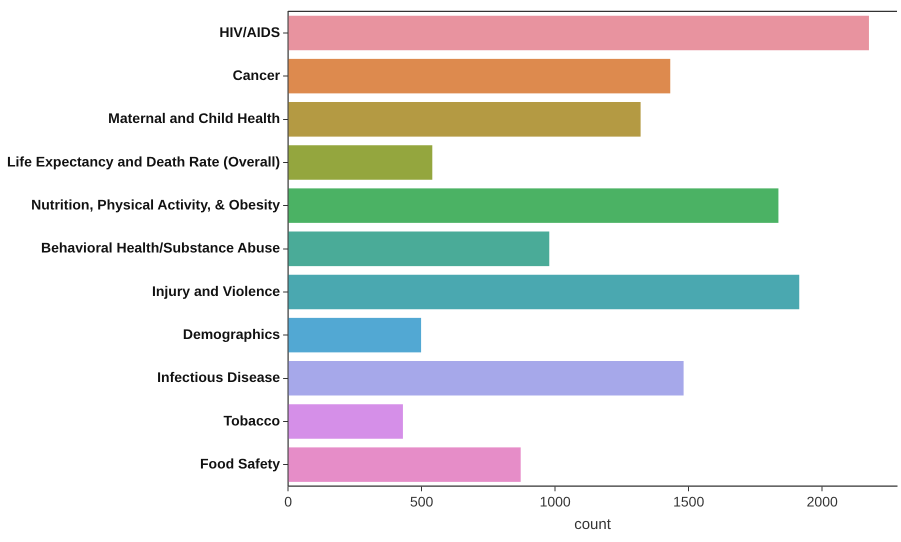 Image resolution: width=901 pixels, height=542 pixels. What do you see at coordinates (231, 334) in the screenshot?
I see `y-tick-label: Demographics` at bounding box center [231, 334].